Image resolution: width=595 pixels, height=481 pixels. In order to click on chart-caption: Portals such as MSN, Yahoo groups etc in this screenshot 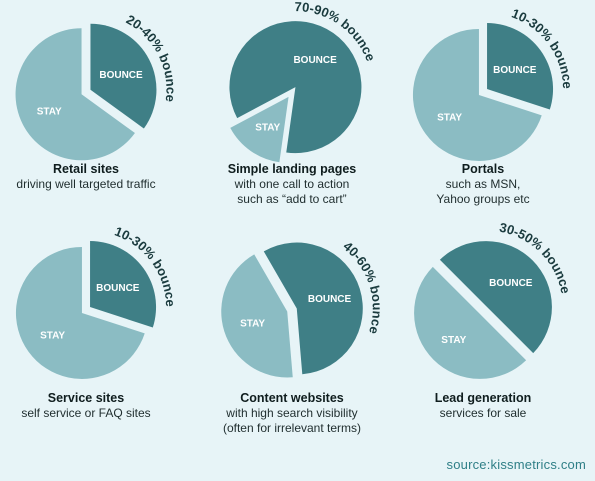, I will do `click(483, 184)`.